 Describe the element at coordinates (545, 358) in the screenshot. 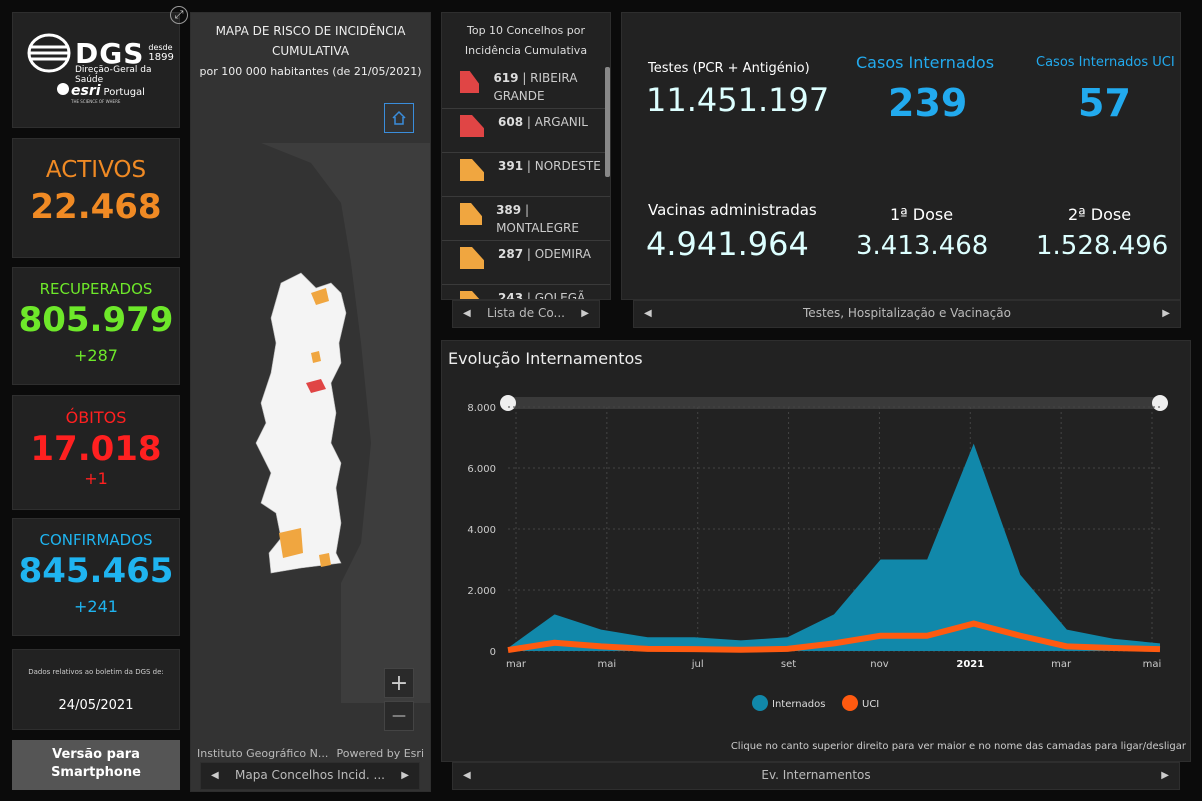

I see `chart-title: Evolução Internamentos` at that location.